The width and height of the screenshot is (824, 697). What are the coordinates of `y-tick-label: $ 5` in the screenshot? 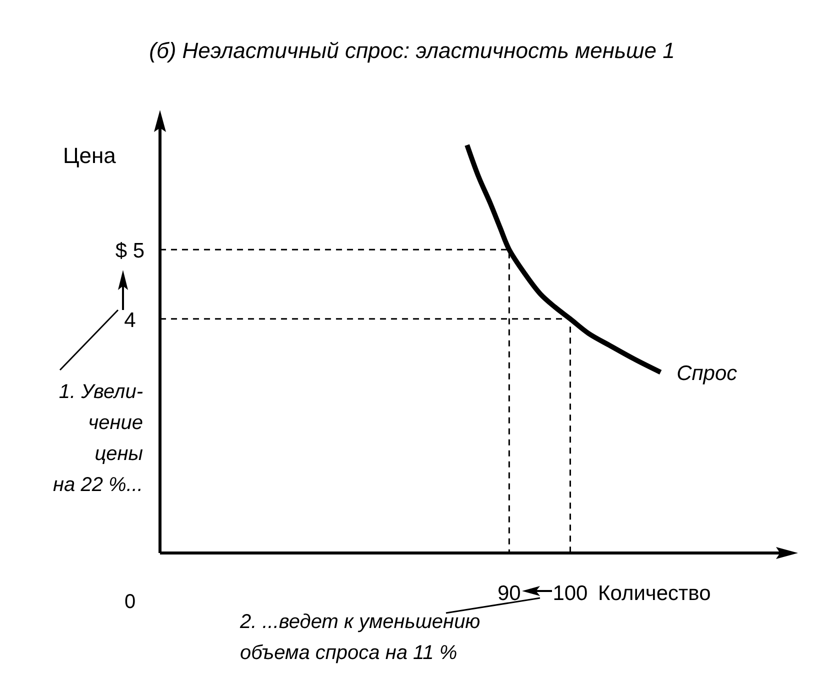 It's located at (130, 251).